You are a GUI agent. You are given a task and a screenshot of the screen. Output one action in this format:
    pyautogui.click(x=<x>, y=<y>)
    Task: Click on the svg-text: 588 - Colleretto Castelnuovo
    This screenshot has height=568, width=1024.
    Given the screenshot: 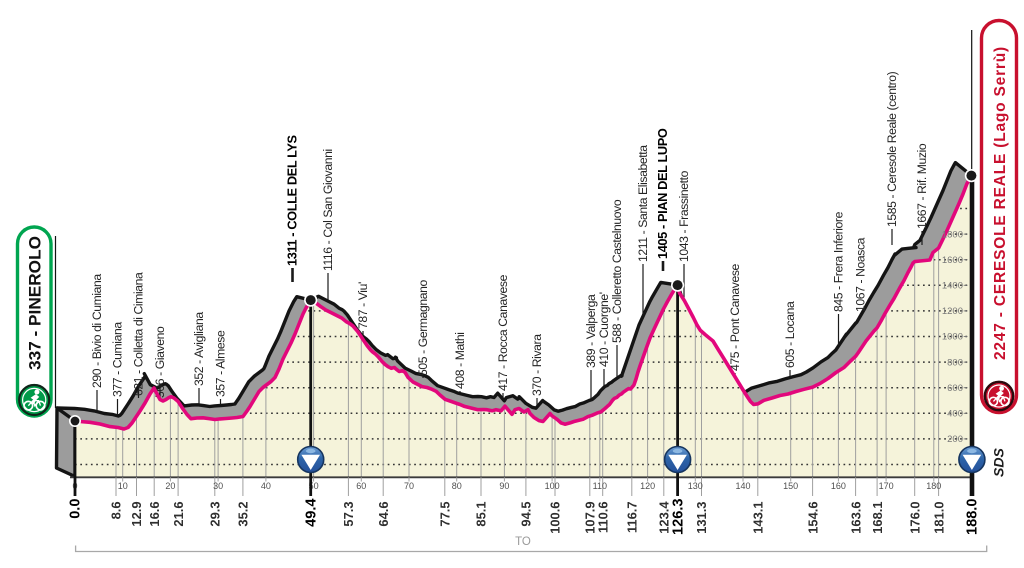 What is the action you would take?
    pyautogui.click(x=617, y=271)
    